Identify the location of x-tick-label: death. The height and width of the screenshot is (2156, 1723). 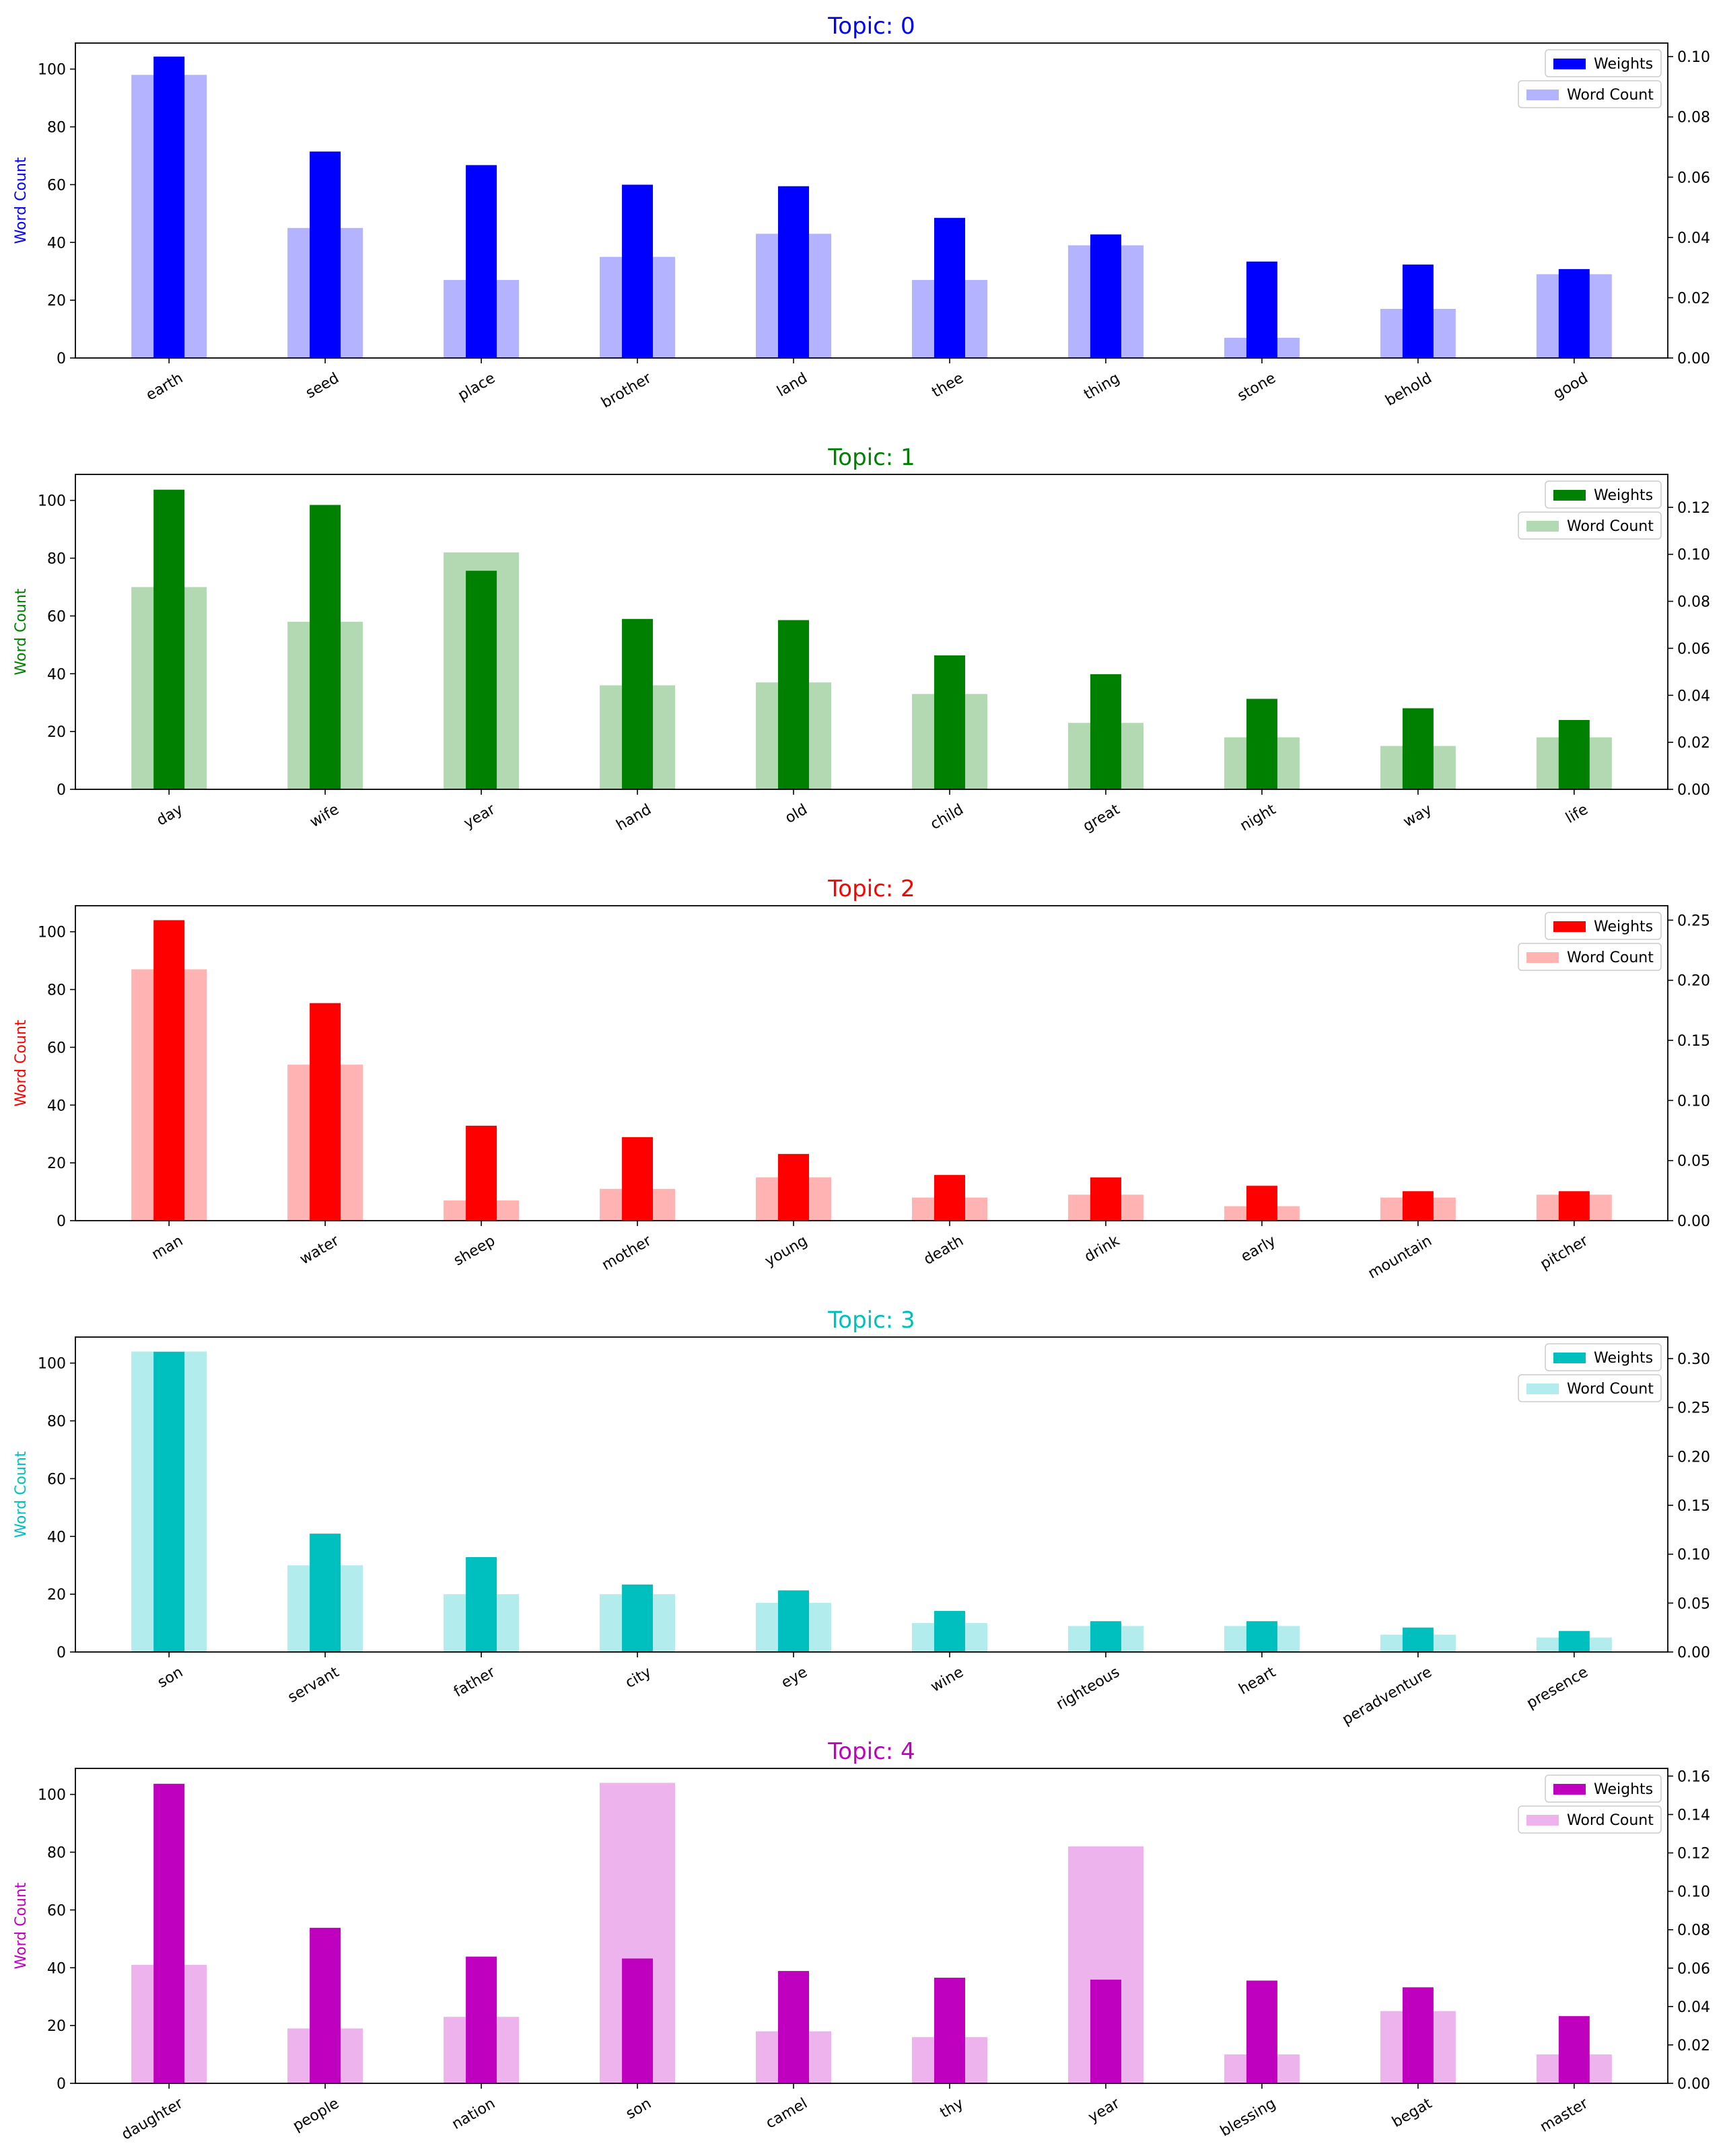
(944, 1250).